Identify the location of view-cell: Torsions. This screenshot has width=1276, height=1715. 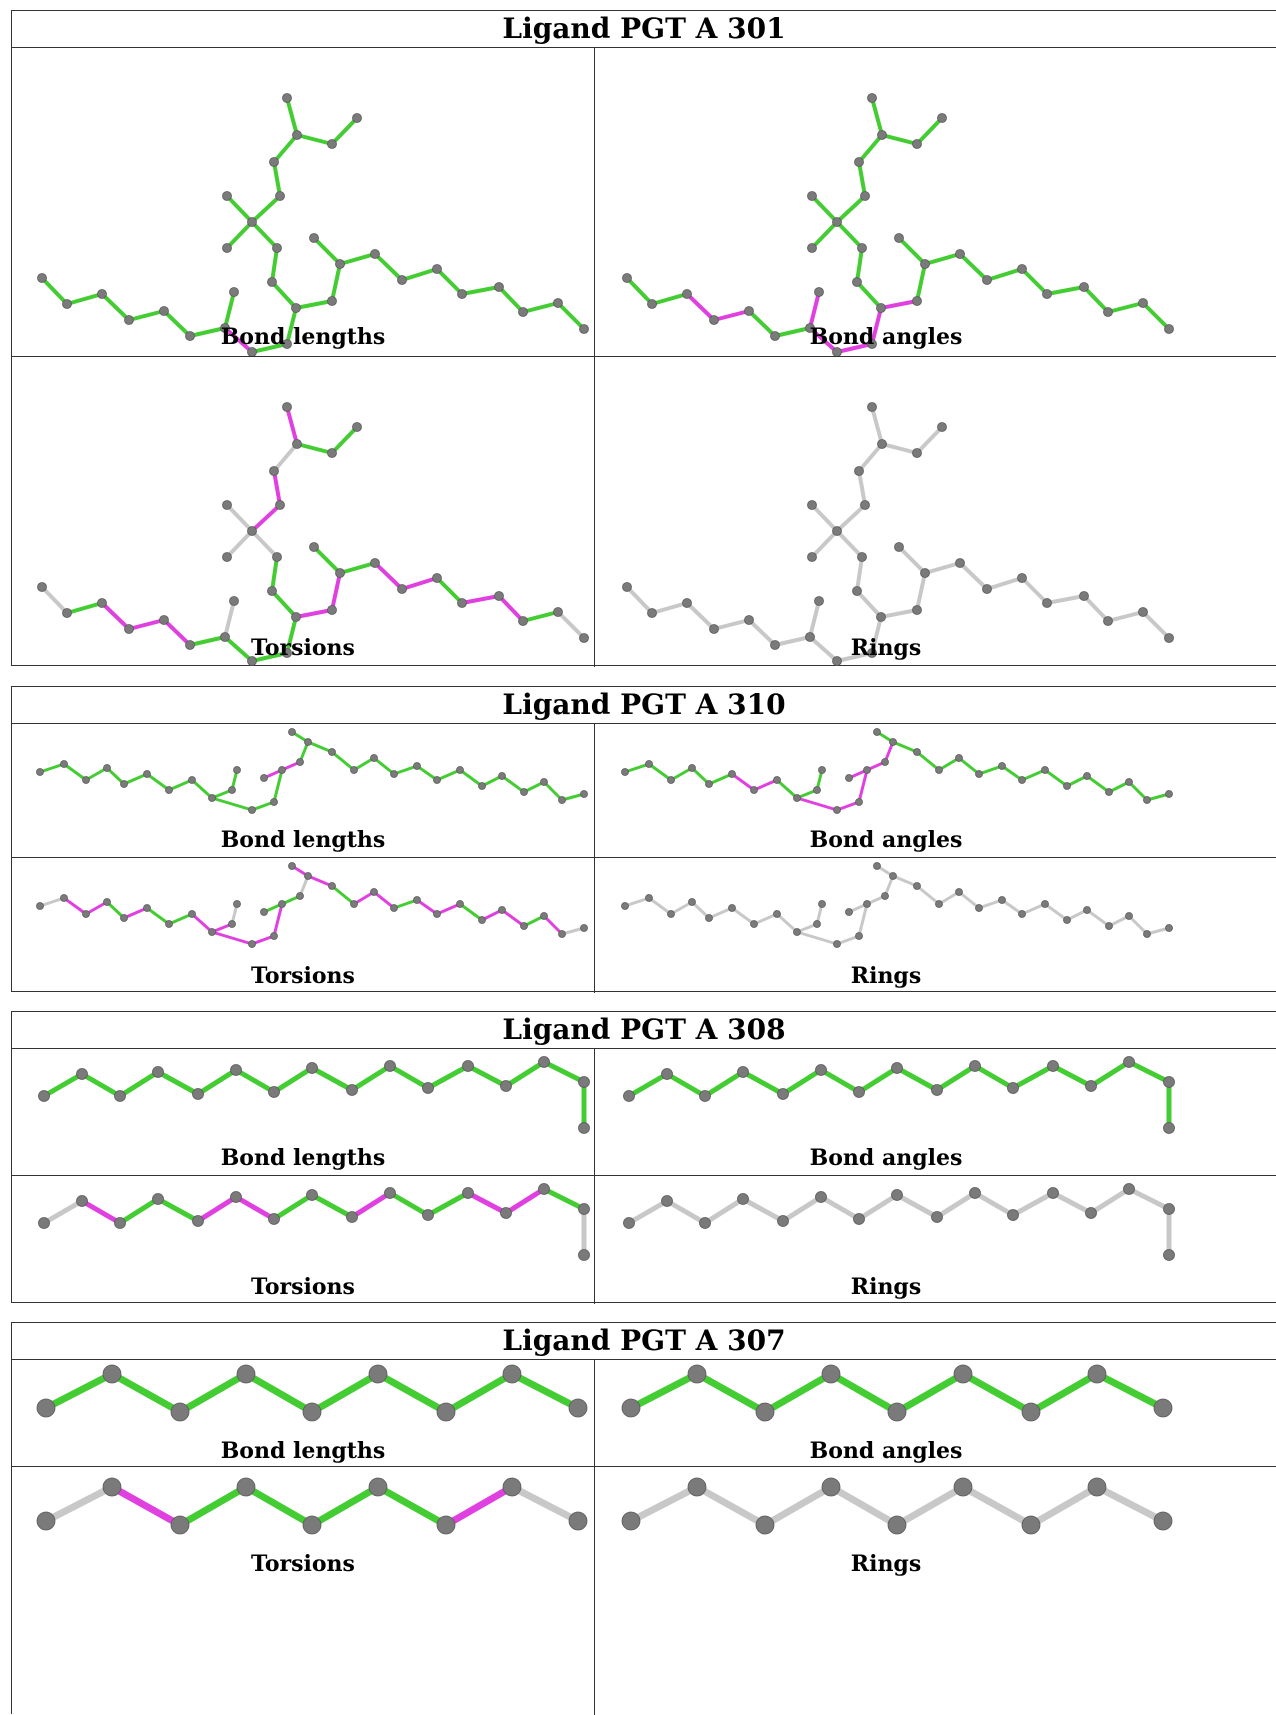
(303, 925).